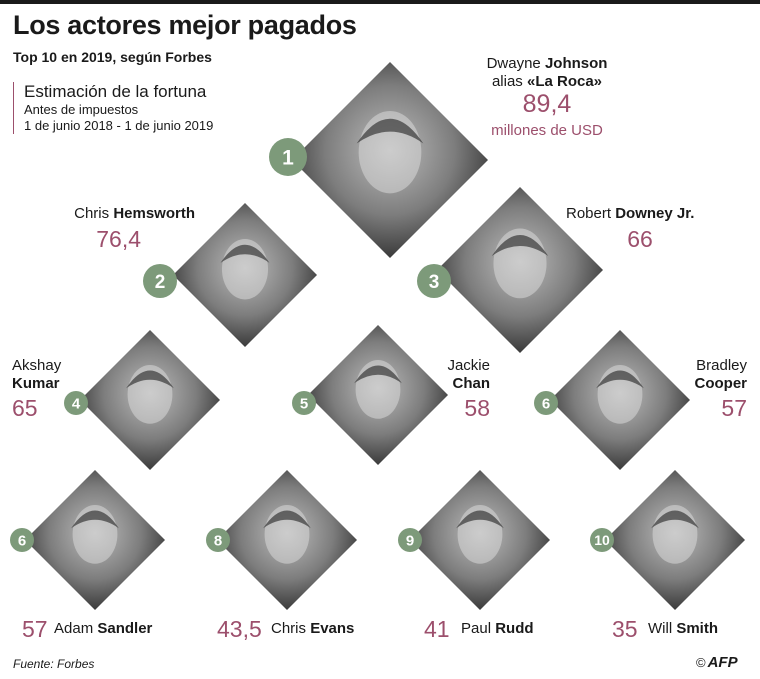 This screenshot has height=679, width=760. I want to click on name-label-5: Jackie Chan, so click(450, 375).